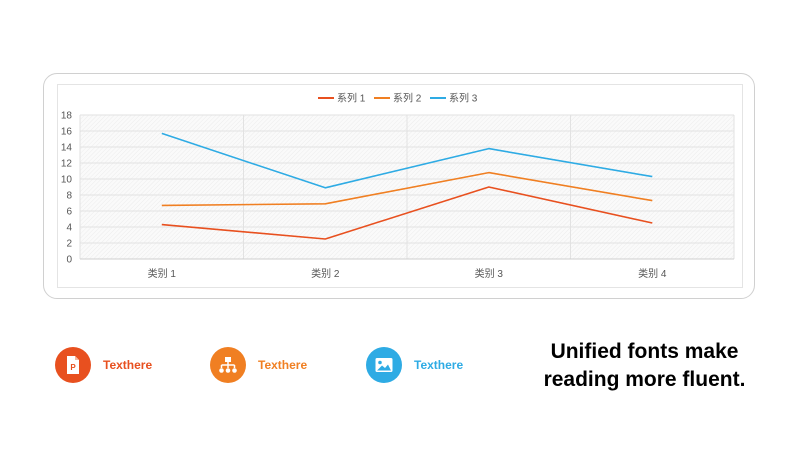 The height and width of the screenshot is (450, 800). I want to click on y-tick-label: 0, so click(69, 260).